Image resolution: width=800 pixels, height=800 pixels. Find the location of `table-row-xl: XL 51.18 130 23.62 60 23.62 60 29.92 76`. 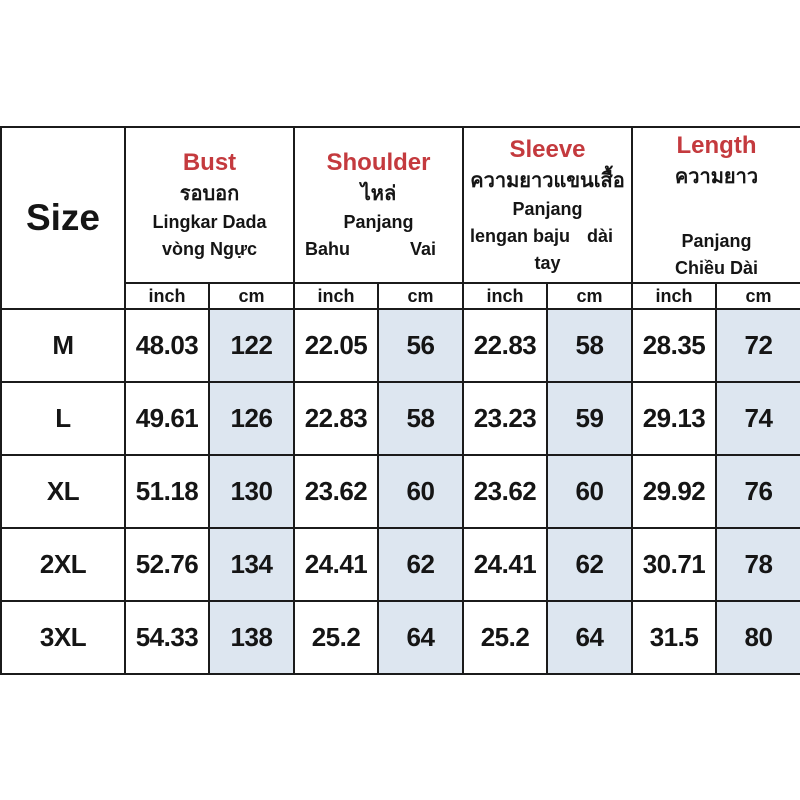

table-row-xl: XL 51.18 130 23.62 60 23.62 60 29.92 76 is located at coordinates (400, 491).